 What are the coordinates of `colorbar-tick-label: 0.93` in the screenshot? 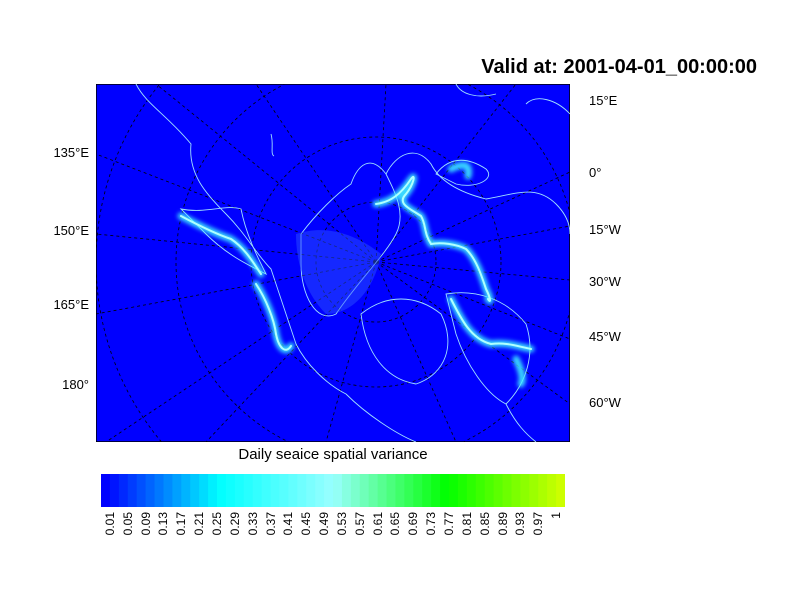 It's located at (520, 524).